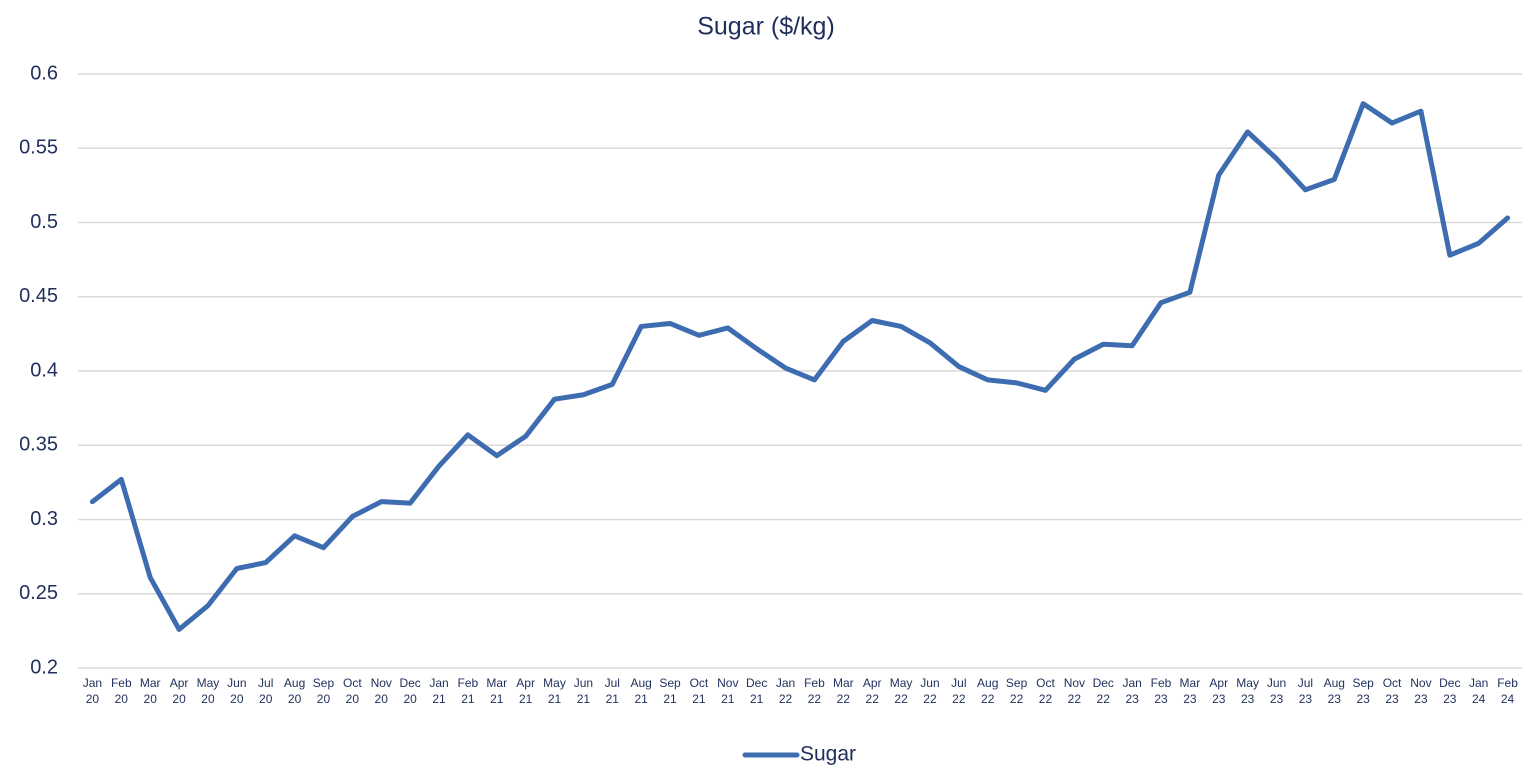 Image resolution: width=1533 pixels, height=771 pixels. Describe the element at coordinates (1017, 691) in the screenshot. I see `x-tick-label: Sep 22` at that location.